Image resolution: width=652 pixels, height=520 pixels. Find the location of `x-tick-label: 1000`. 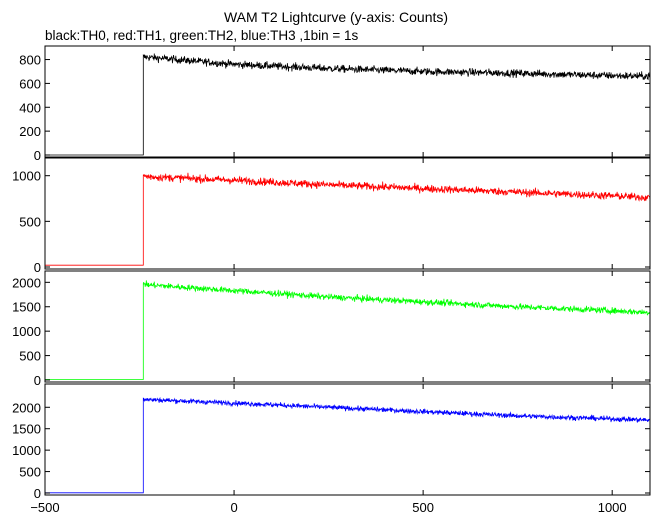

x-tick-label: 1000 is located at coordinates (612, 507).